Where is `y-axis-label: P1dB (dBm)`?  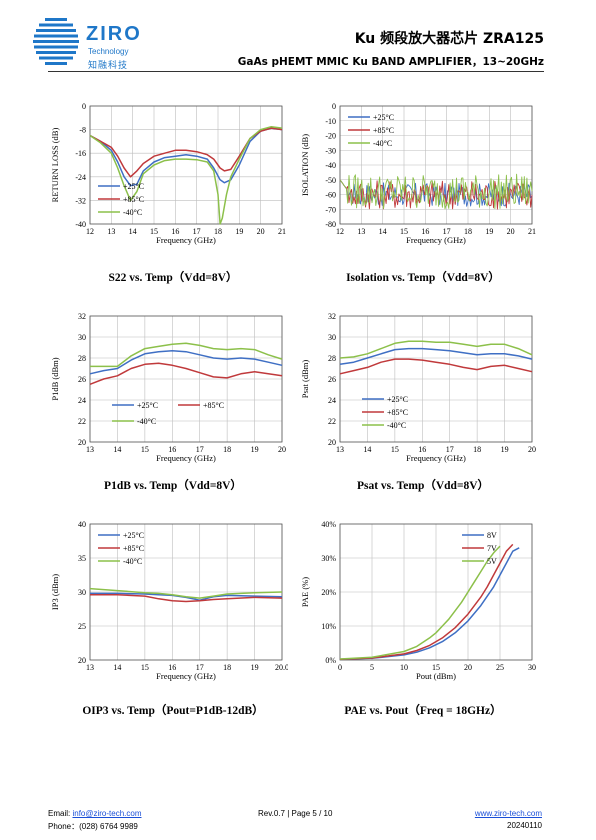 y-axis-label: P1dB (dBm) is located at coordinates (55, 378).